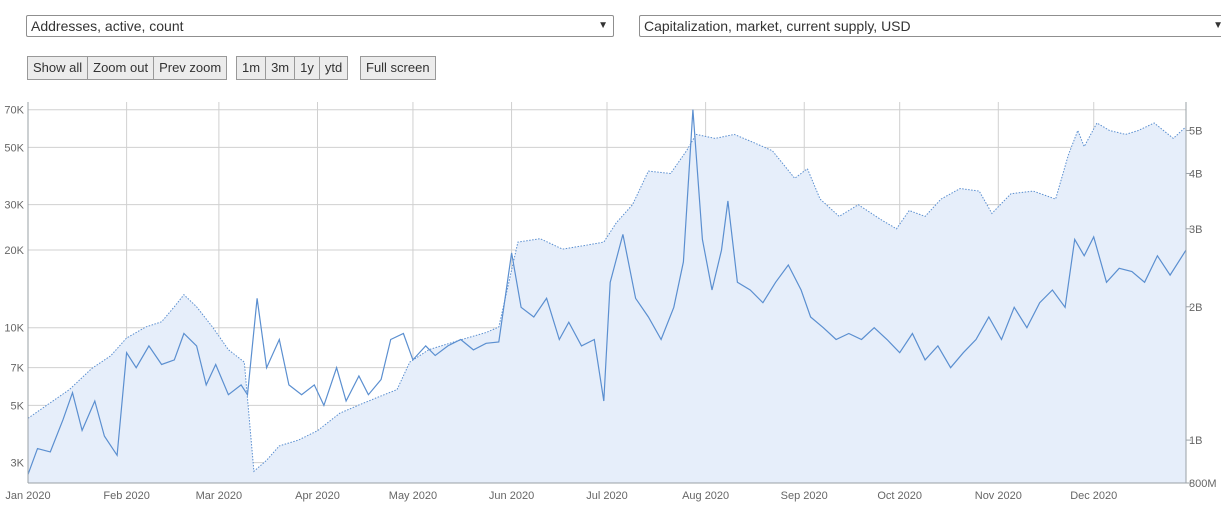 This screenshot has height=508, width=1221. What do you see at coordinates (1195, 132) in the screenshot?
I see `right-axis-tick-label: 5B` at bounding box center [1195, 132].